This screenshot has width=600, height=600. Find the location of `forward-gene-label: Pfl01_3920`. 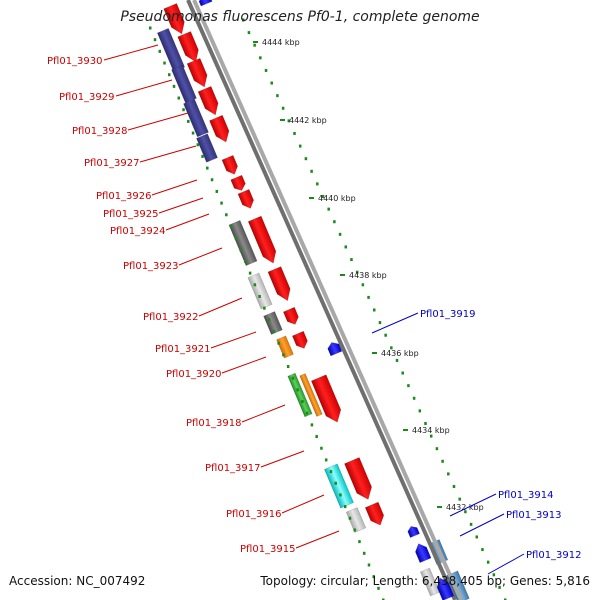

forward-gene-label: Pfl01_3920 is located at coordinates (194, 374).